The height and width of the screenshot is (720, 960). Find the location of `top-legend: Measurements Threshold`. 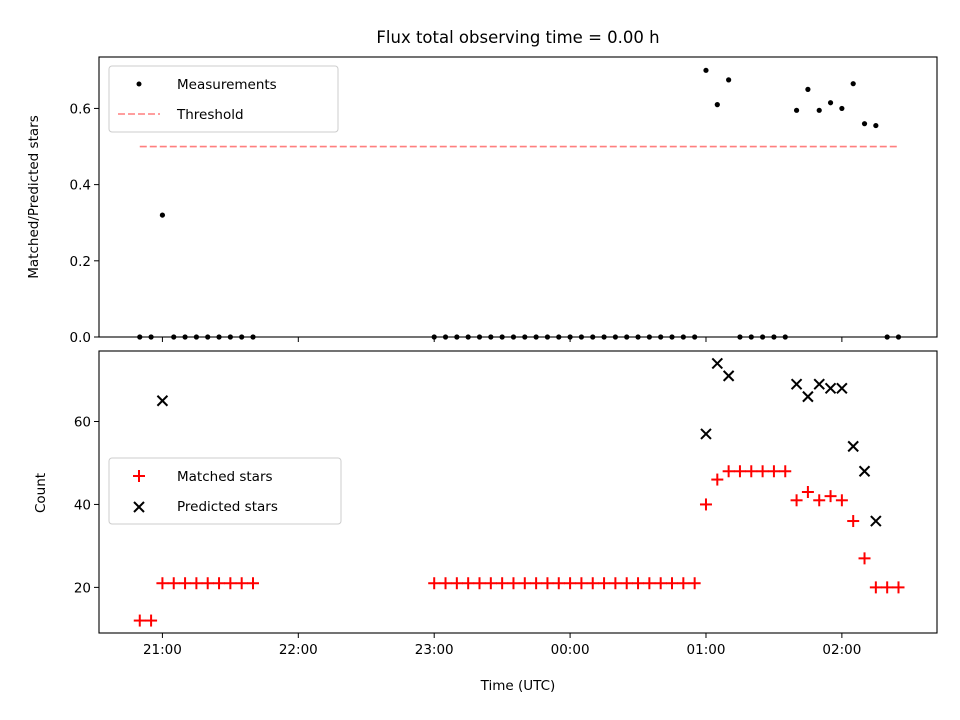

top-legend: Measurements Threshold is located at coordinates (223, 99).